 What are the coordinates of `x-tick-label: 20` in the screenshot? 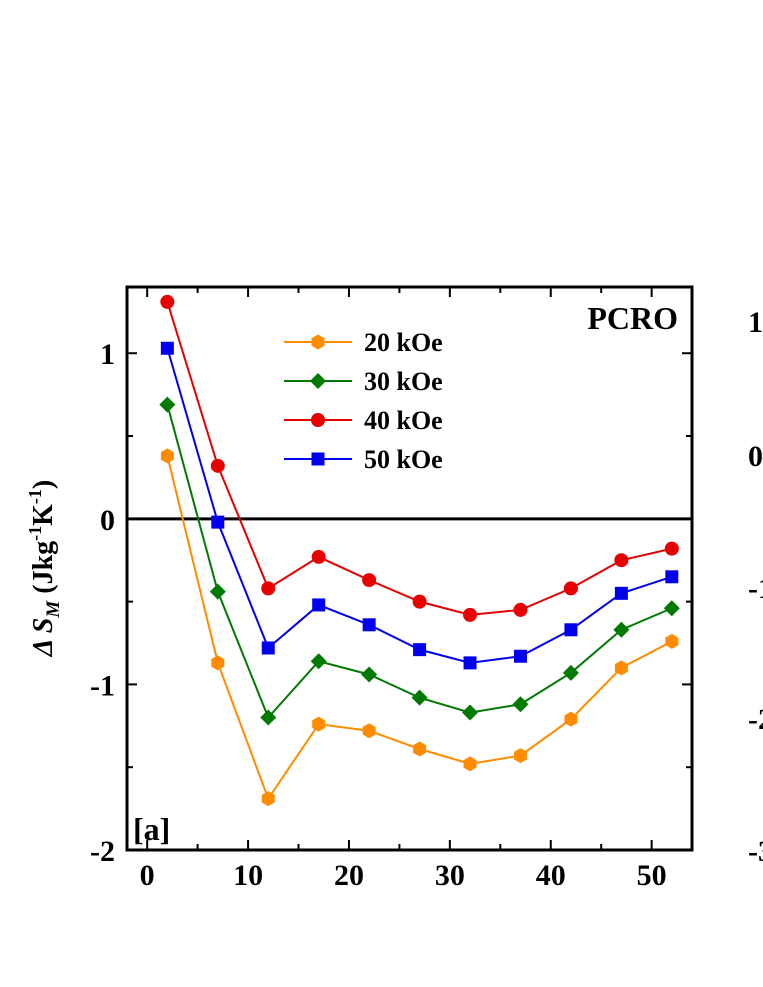 It's located at (349, 875).